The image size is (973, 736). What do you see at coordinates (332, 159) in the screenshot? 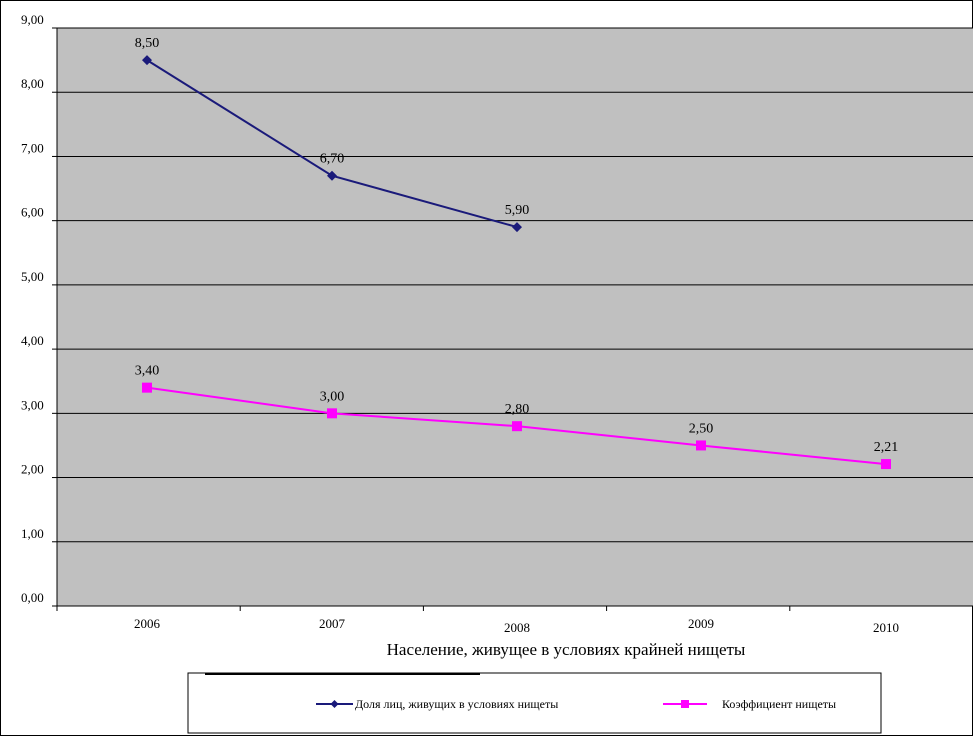
I see `data-label: 6,70` at bounding box center [332, 159].